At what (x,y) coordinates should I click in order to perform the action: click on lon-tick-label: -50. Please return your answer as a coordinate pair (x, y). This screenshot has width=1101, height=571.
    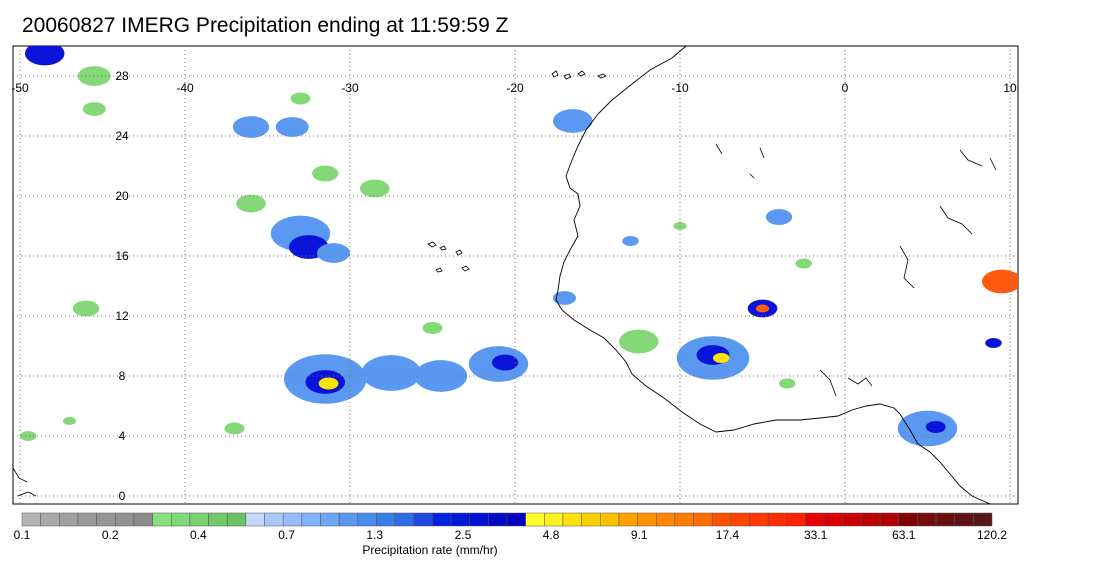
    Looking at the image, I should click on (20, 88).